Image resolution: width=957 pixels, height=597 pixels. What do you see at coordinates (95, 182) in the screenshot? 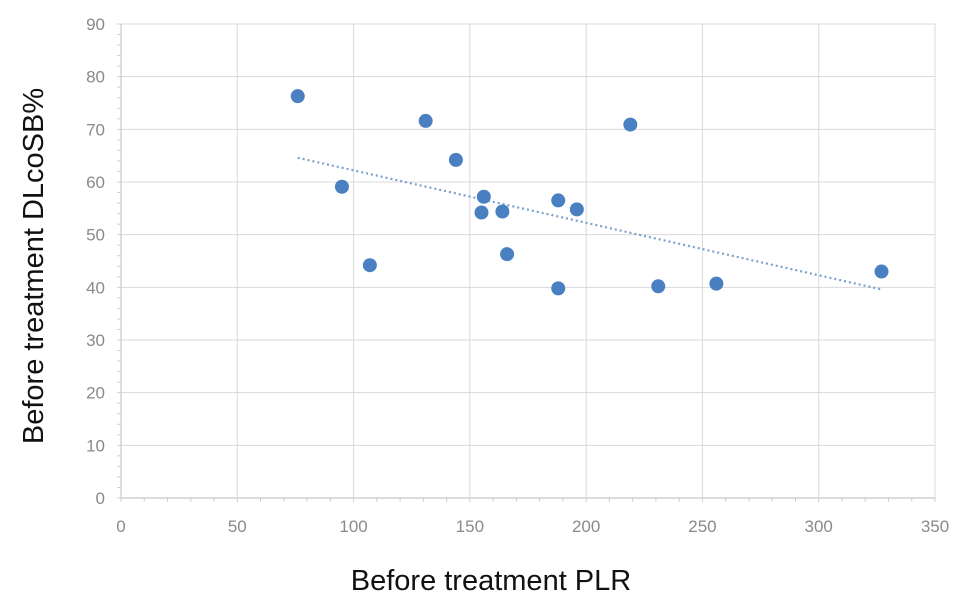
I see `y-tick-label: 60` at bounding box center [95, 182].